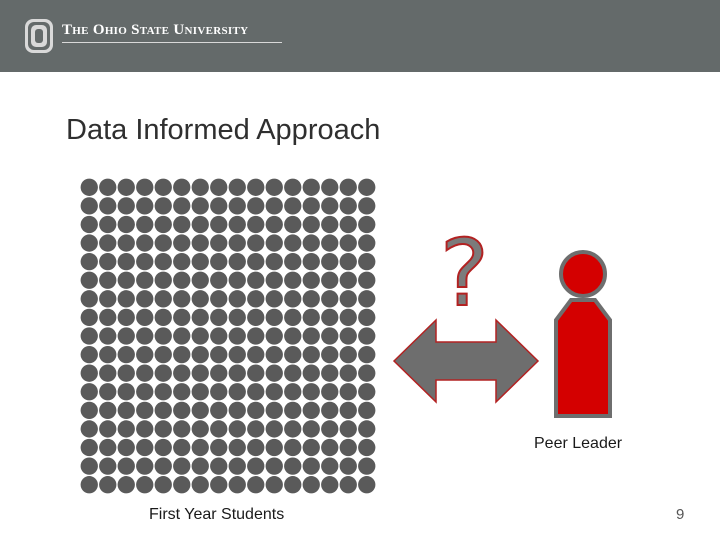 Image resolution: width=720 pixels, height=540 pixels. What do you see at coordinates (360, 36) in the screenshot?
I see `header-bar: The Ohio State University` at bounding box center [360, 36].